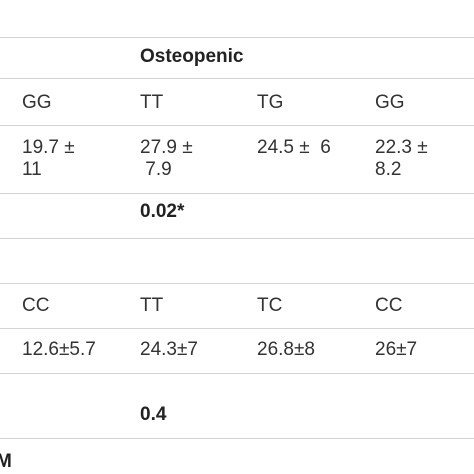  Describe the element at coordinates (153, 414) in the screenshot. I see `bold-cell: 0.4` at that location.